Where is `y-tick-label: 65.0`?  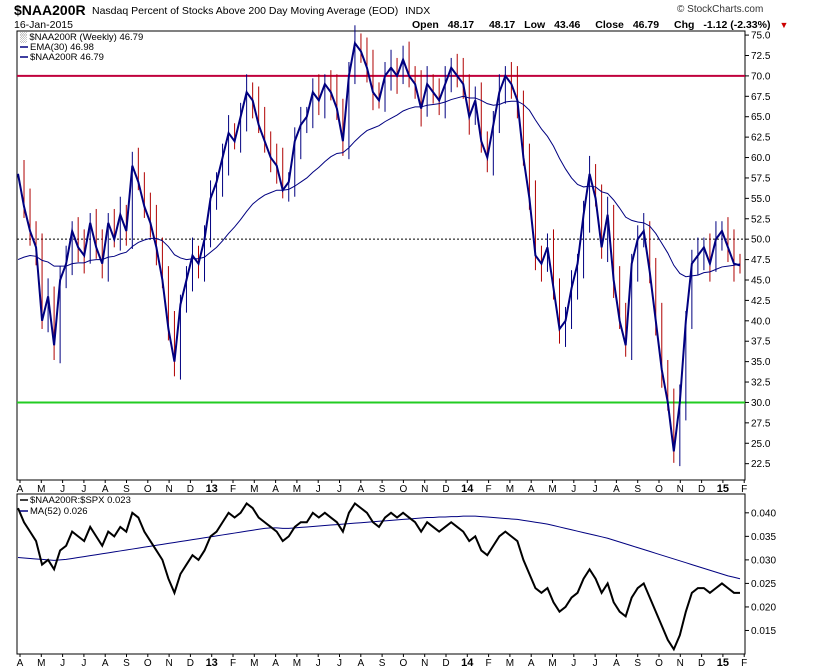
y-tick-label: 65.0 is located at coordinates (761, 117).